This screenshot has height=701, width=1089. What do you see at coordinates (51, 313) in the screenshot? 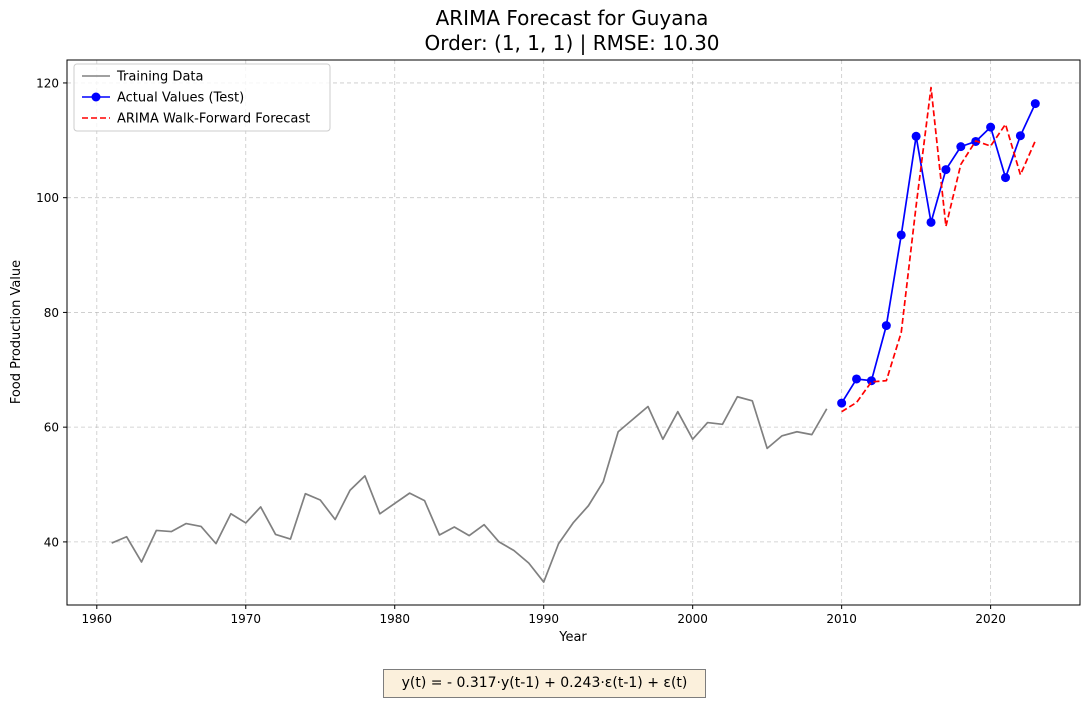
I see `y-tick-label: 80` at bounding box center [51, 313].